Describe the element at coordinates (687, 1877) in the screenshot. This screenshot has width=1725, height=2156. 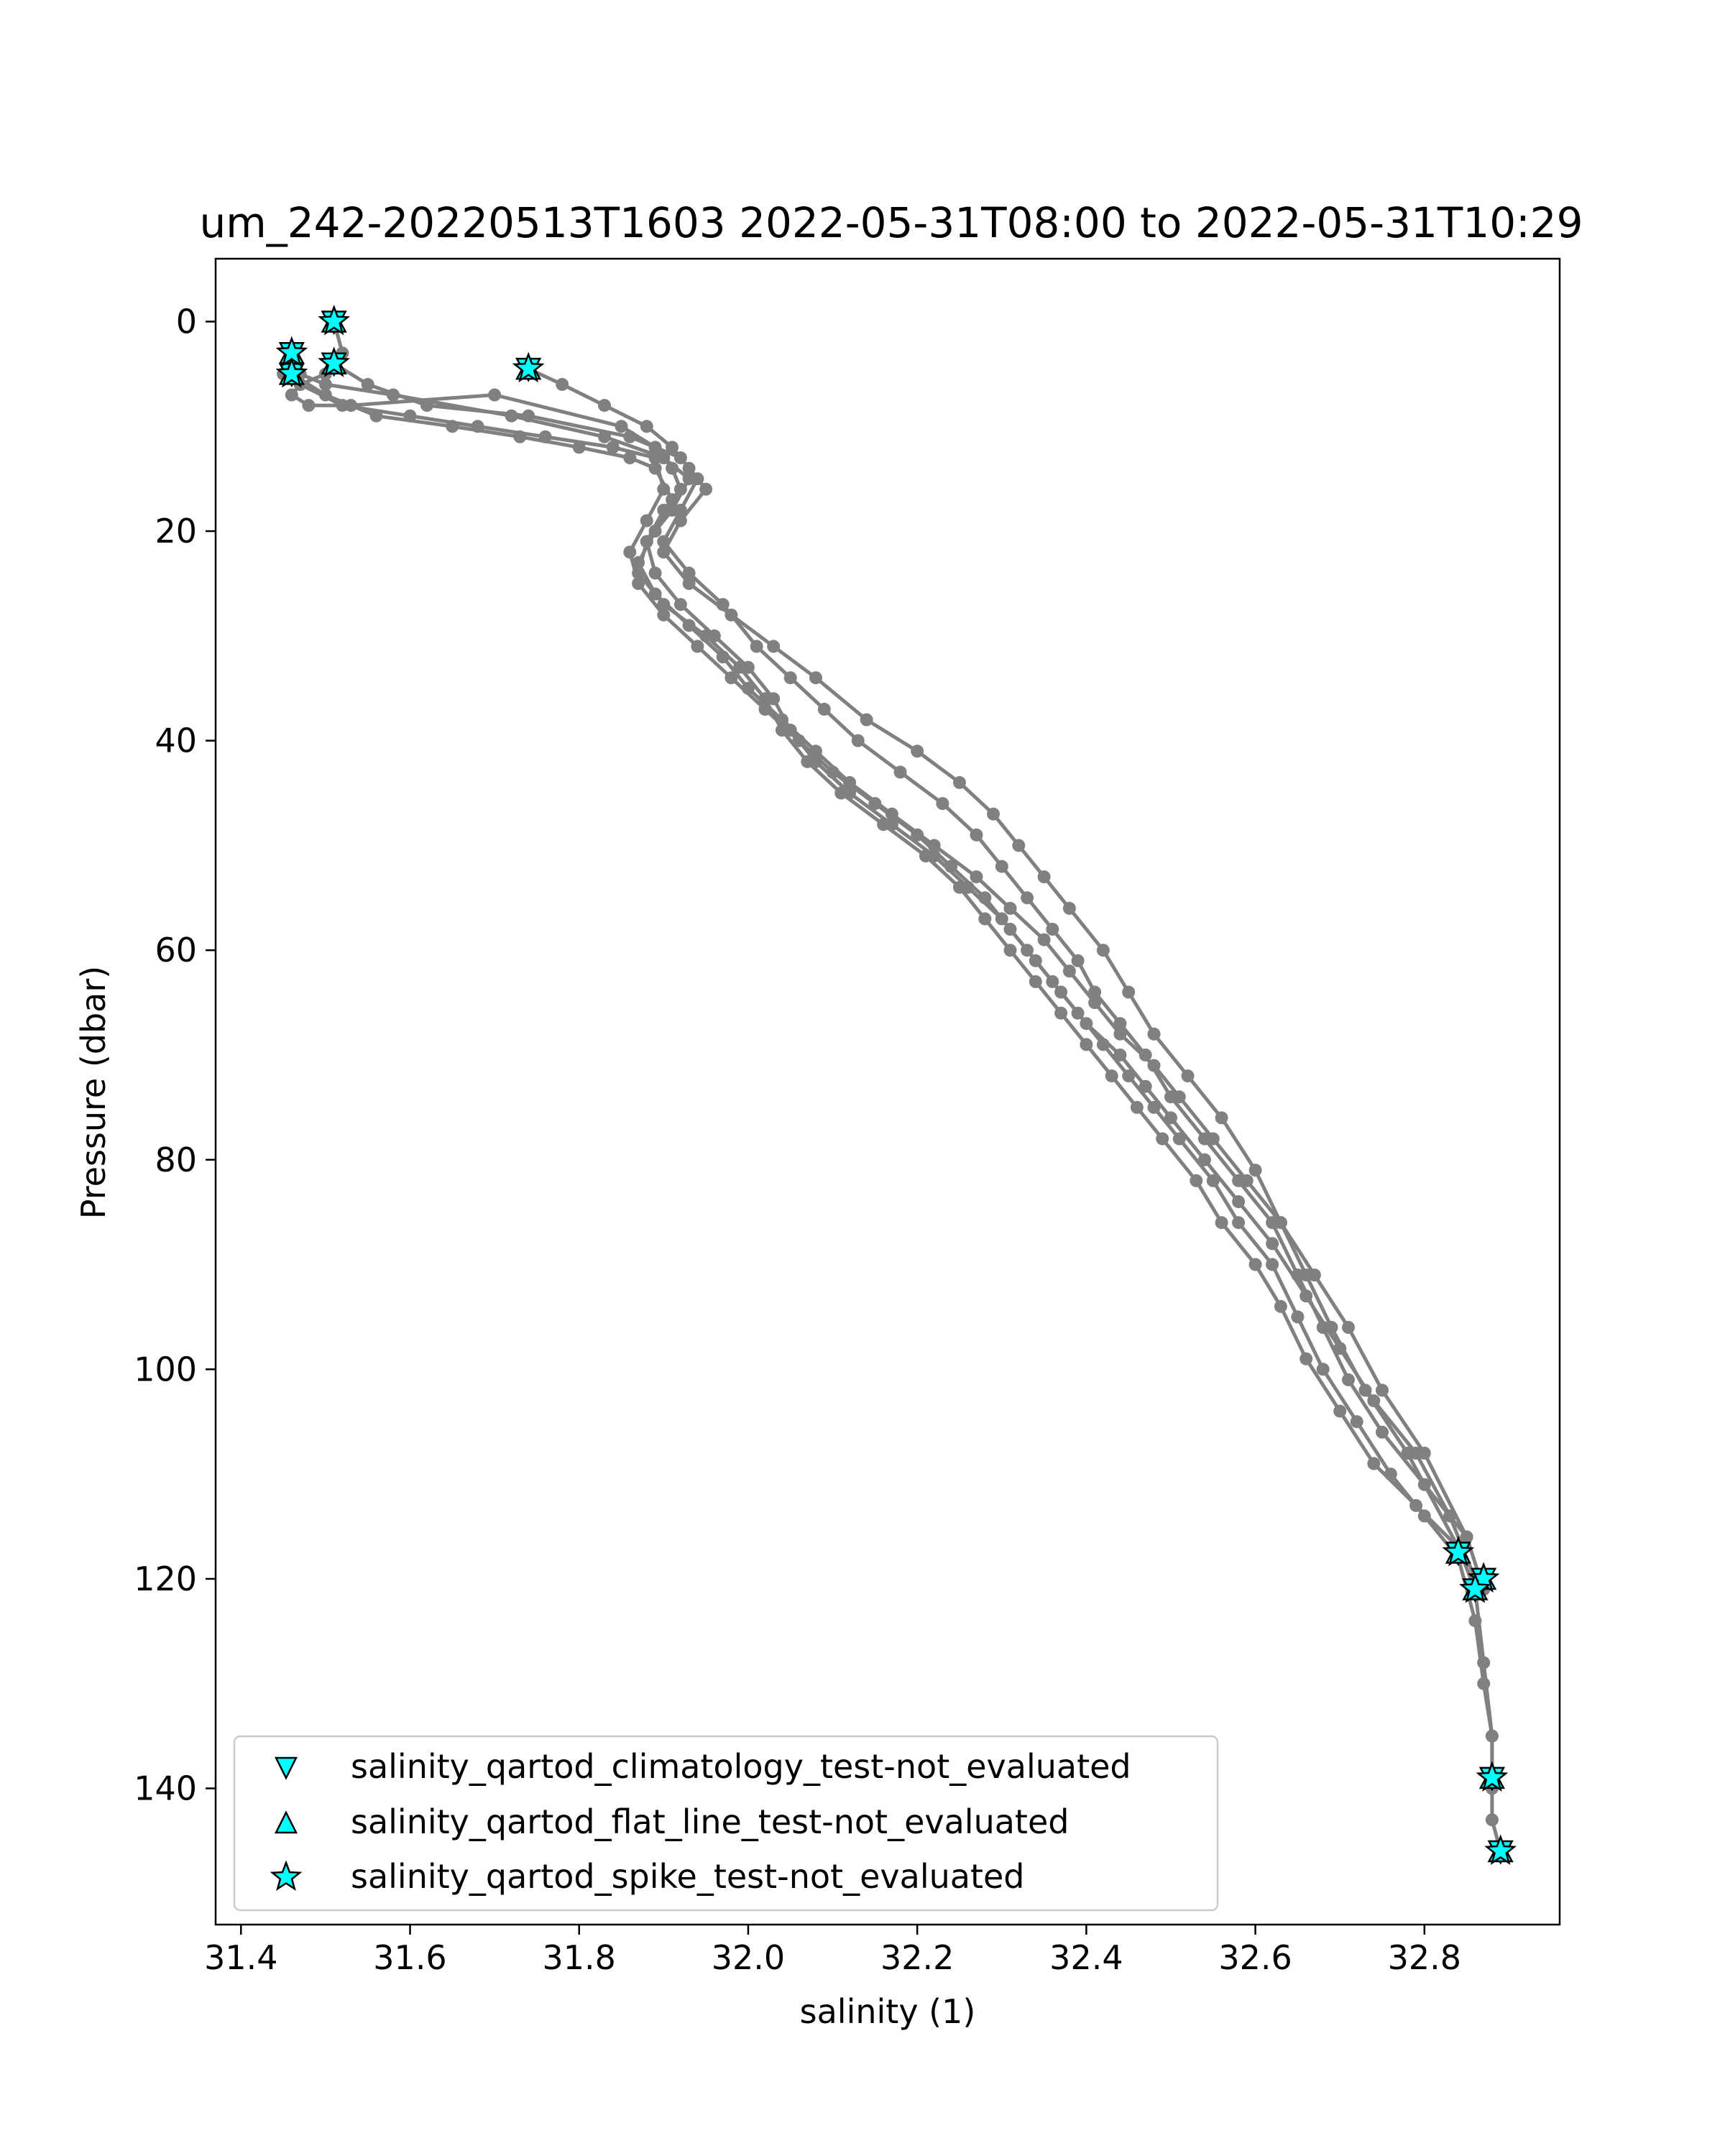
I see `legend-label-spike: salinity_qartod_spike_test-not_evaluated` at that location.